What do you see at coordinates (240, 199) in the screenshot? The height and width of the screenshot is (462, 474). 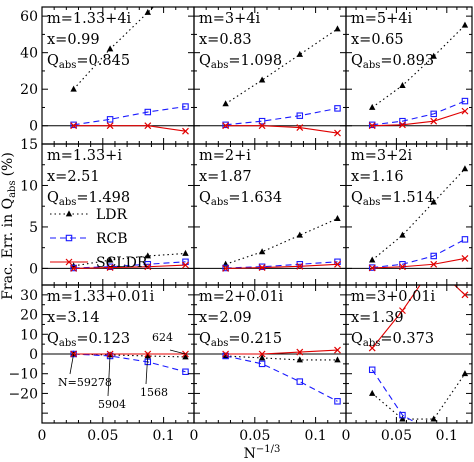 I see `qabs-label: Qabs=1.634` at bounding box center [240, 199].